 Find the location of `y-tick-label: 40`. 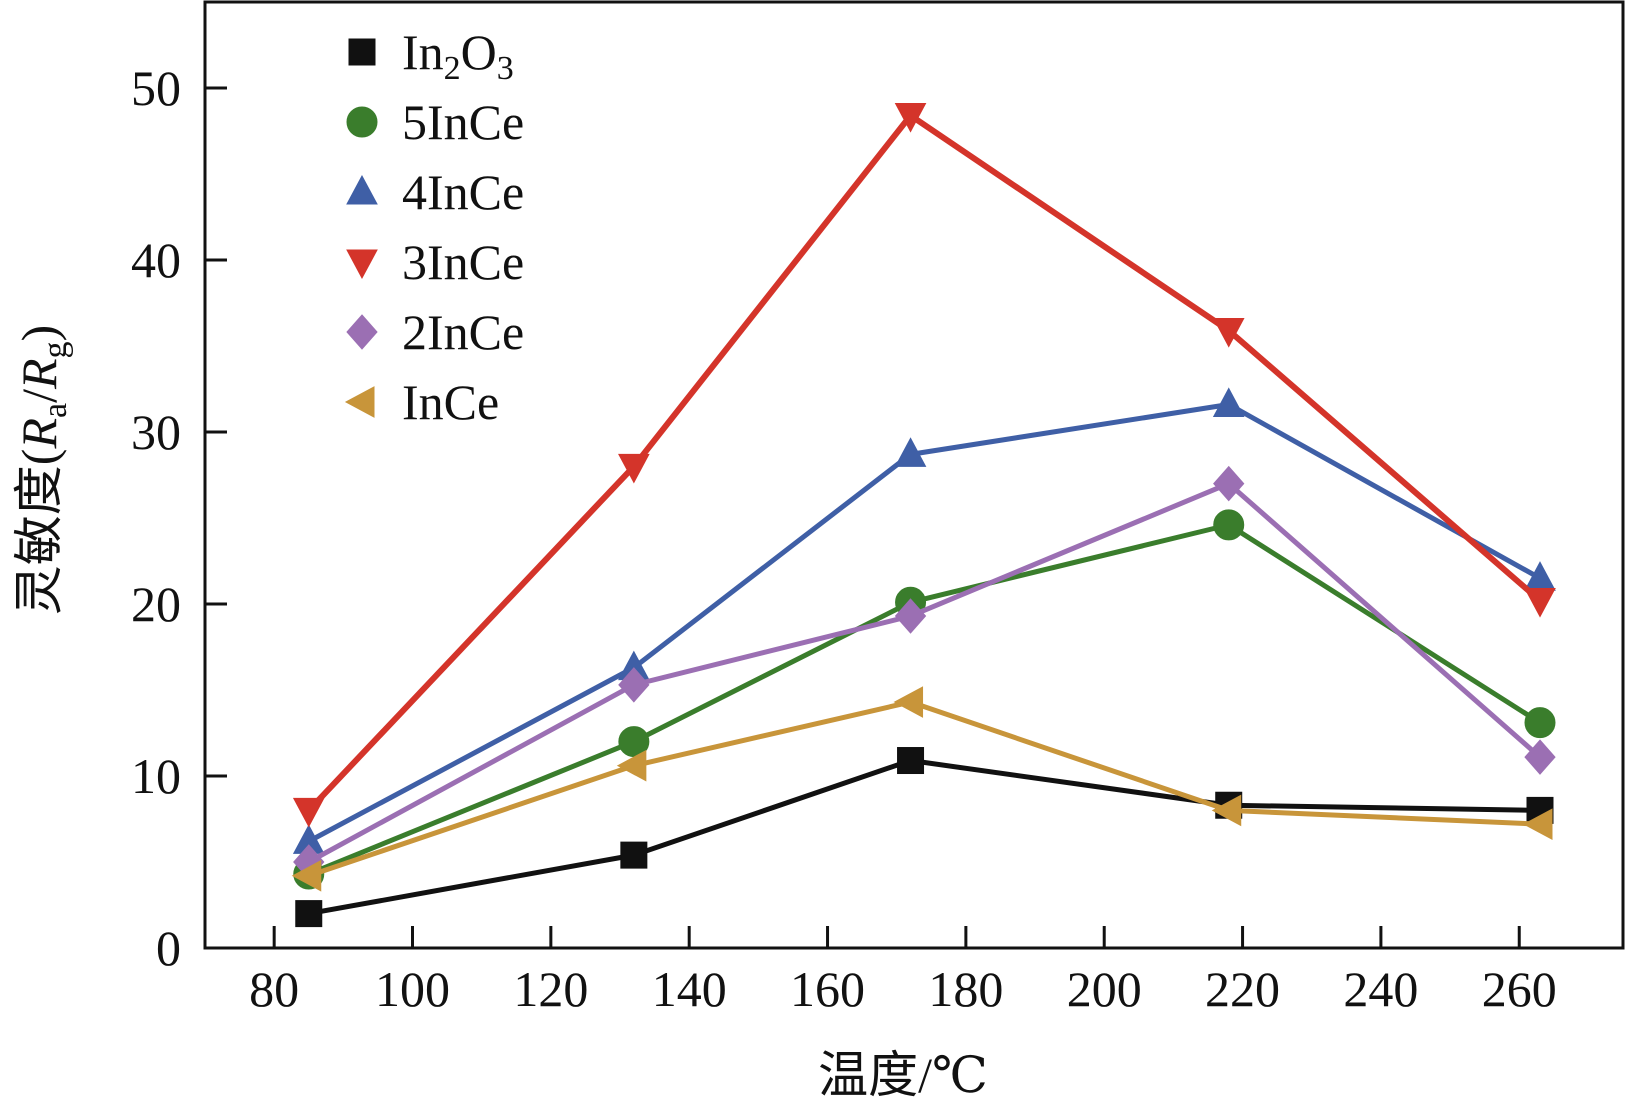

y-tick-label: 40 is located at coordinates (156, 260).